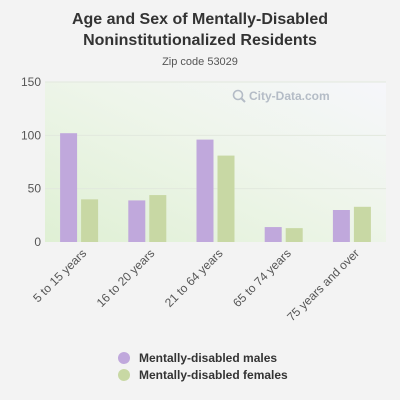 The image size is (400, 400). Describe the element at coordinates (37, 242) in the screenshot. I see `y-tick-label: 0` at that location.